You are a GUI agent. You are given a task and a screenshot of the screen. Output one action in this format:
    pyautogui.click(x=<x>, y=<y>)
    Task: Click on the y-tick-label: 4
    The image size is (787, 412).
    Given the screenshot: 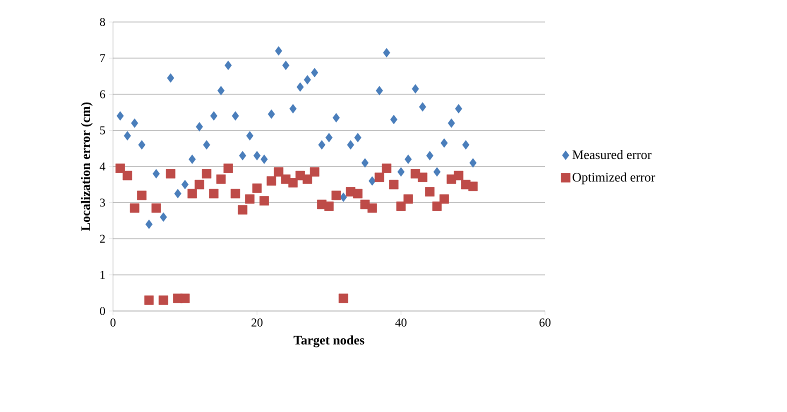 What is the action you would take?
    pyautogui.click(x=103, y=166)
    